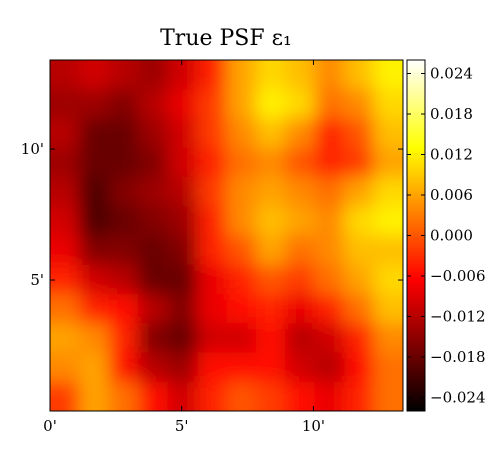 The height and width of the screenshot is (450, 500). Describe the element at coordinates (451, 155) in the screenshot. I see `colorbar-tick-label: 0.012` at that location.